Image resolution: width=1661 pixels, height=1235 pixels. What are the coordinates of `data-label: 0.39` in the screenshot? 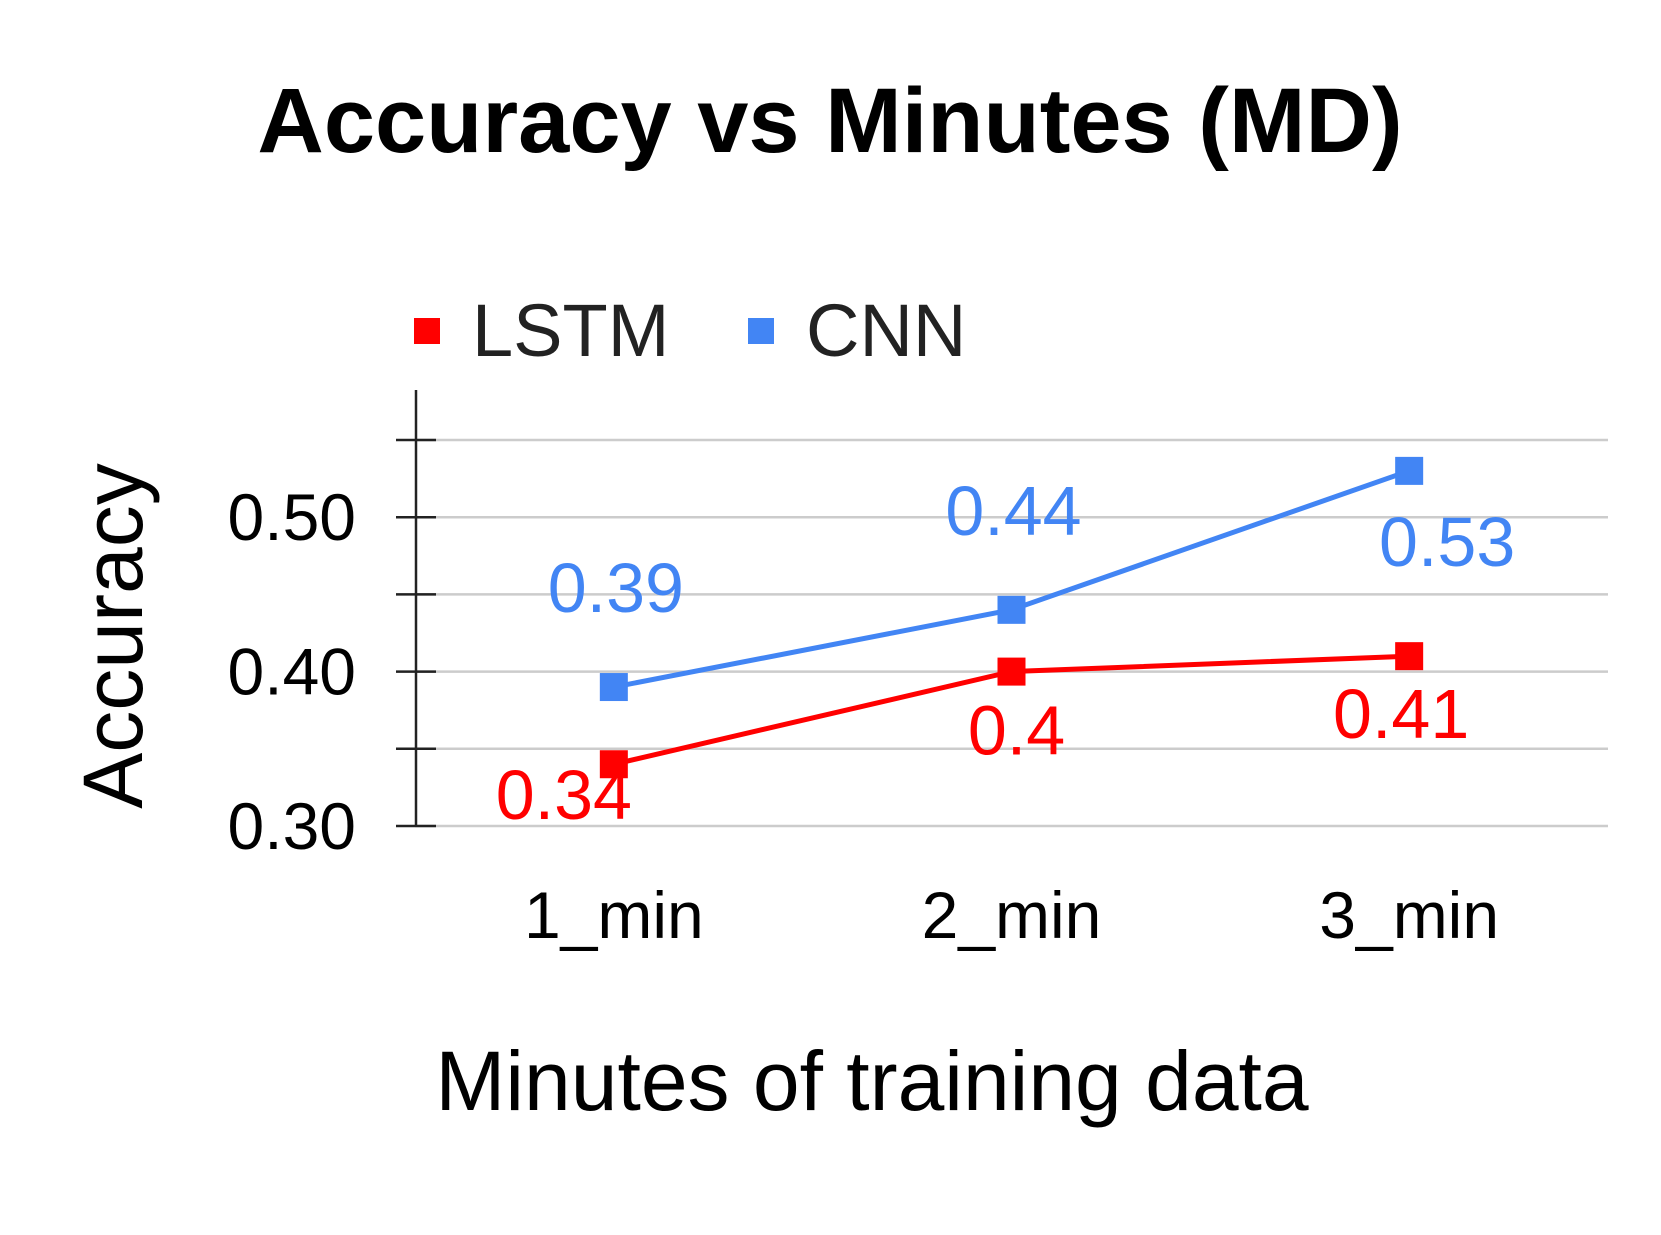 It's located at (616, 588).